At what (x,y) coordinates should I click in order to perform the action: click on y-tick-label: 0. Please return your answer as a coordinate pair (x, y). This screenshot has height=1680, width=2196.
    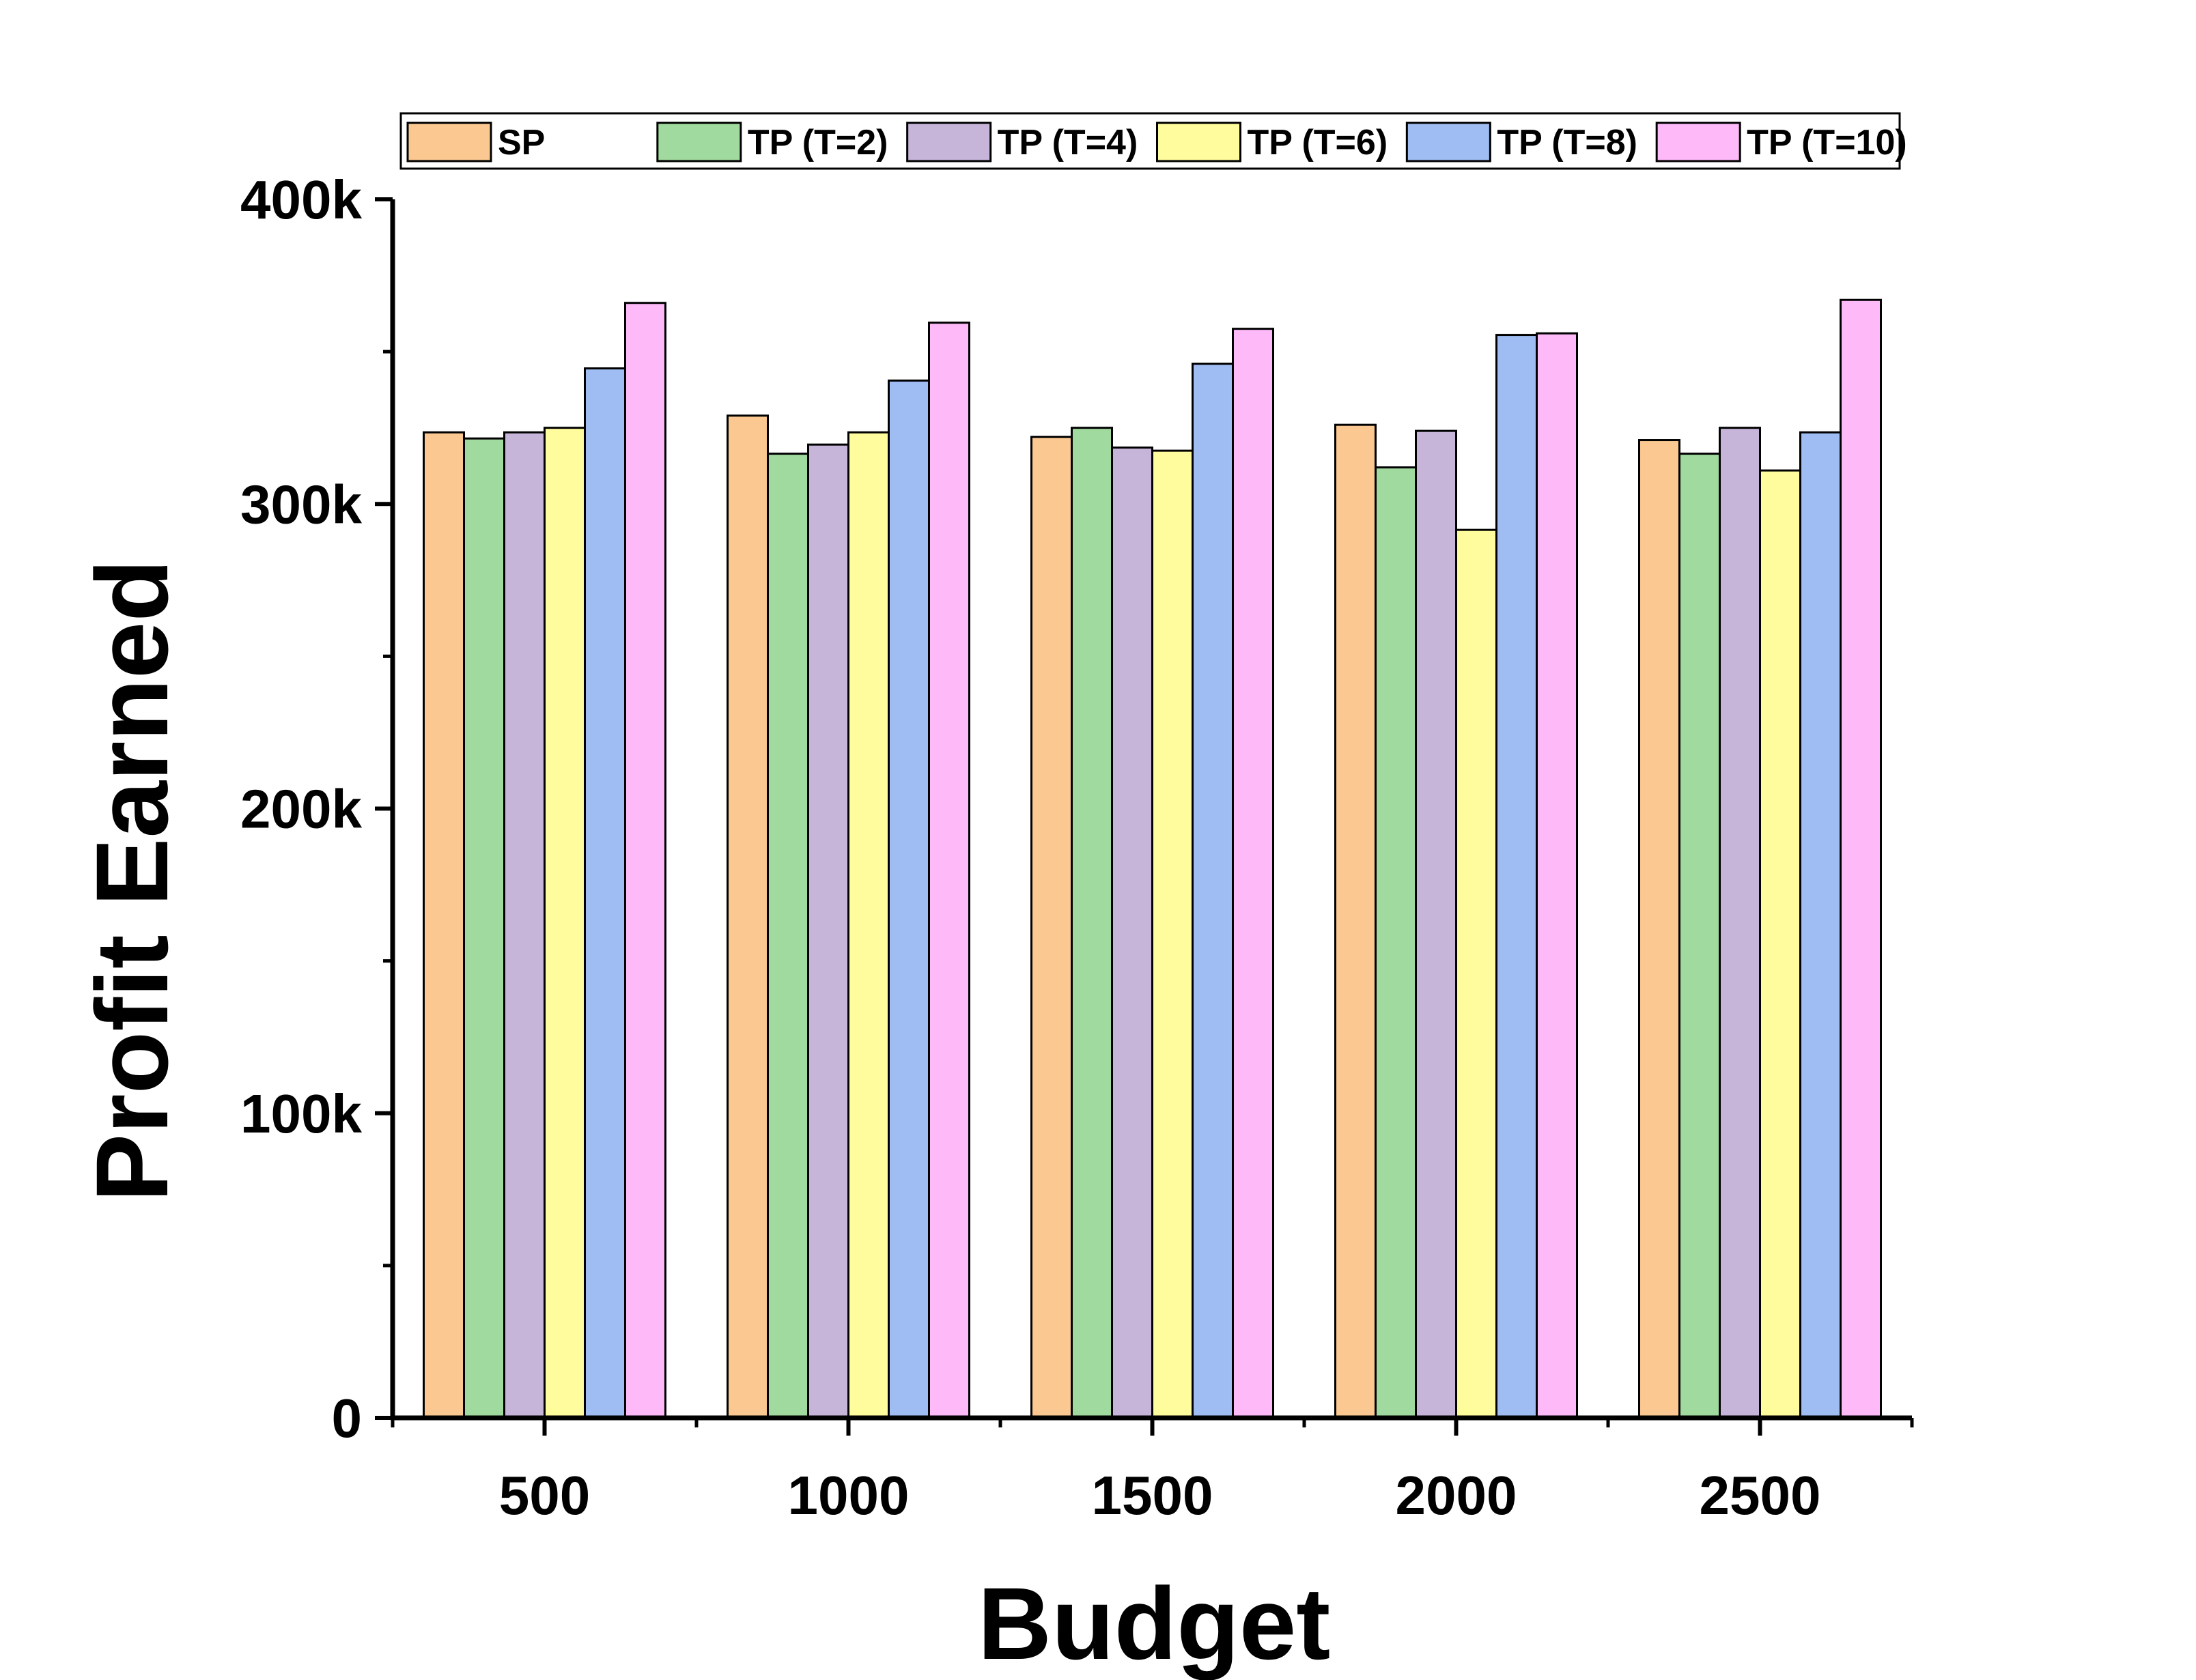
    Looking at the image, I should click on (347, 1418).